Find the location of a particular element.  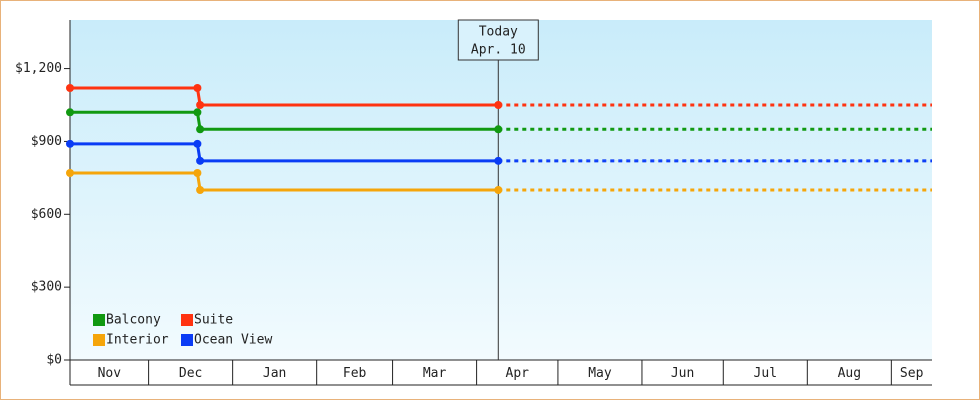

x-tick-label: Jun is located at coordinates (682, 373).